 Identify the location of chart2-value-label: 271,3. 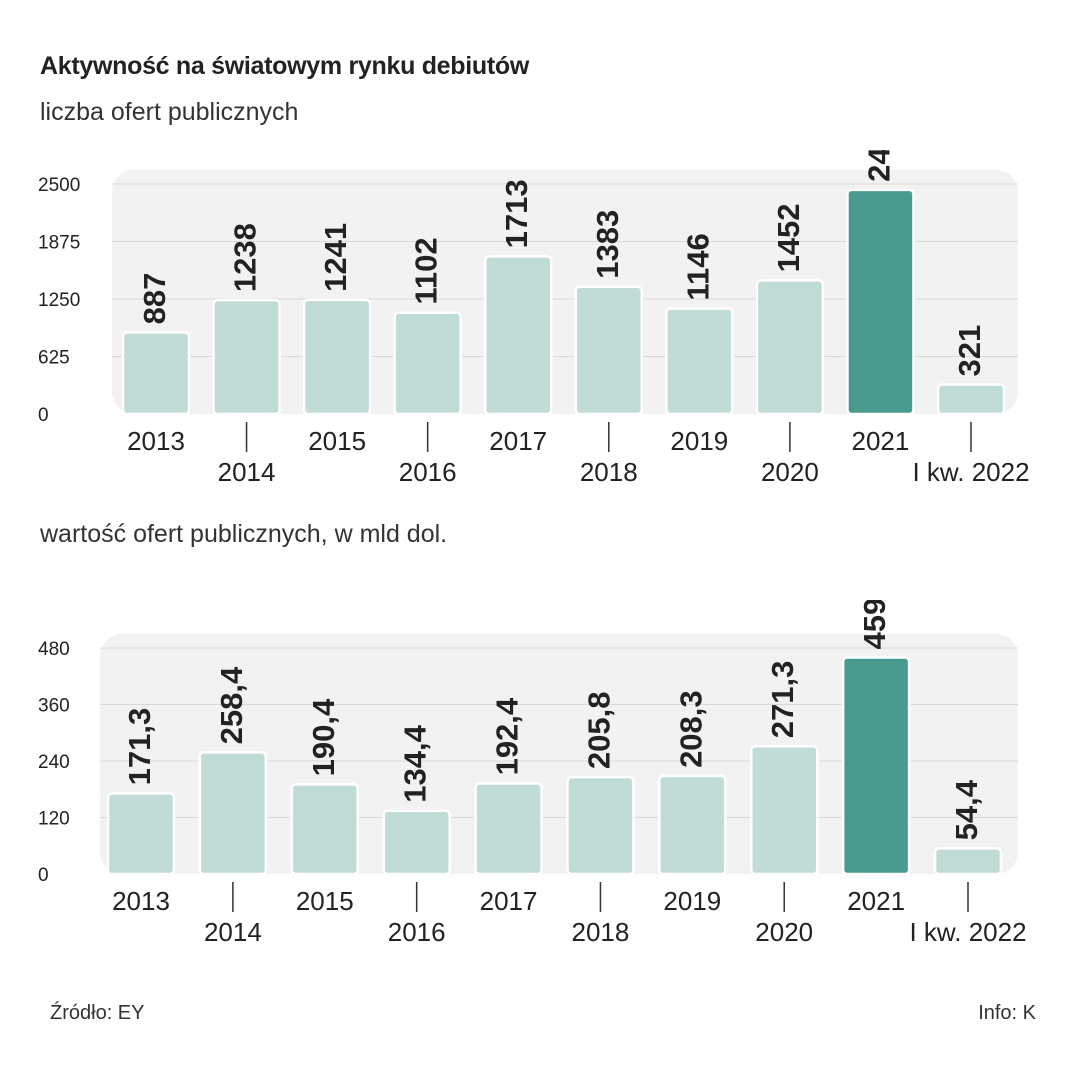
(782, 700).